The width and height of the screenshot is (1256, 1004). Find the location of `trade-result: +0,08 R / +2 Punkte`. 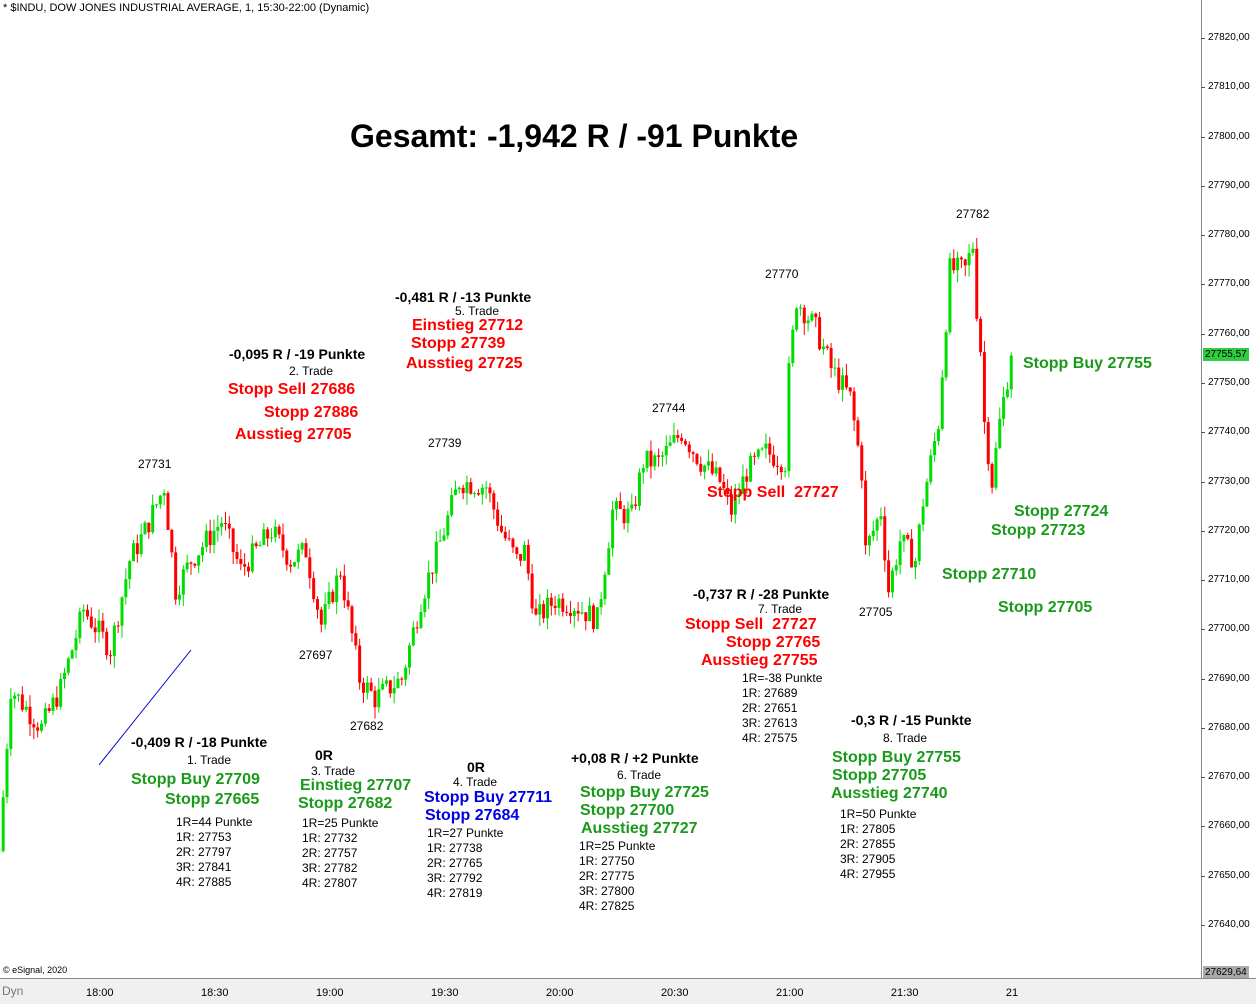

trade-result: +0,08 R / +2 Punkte is located at coordinates (635, 758).